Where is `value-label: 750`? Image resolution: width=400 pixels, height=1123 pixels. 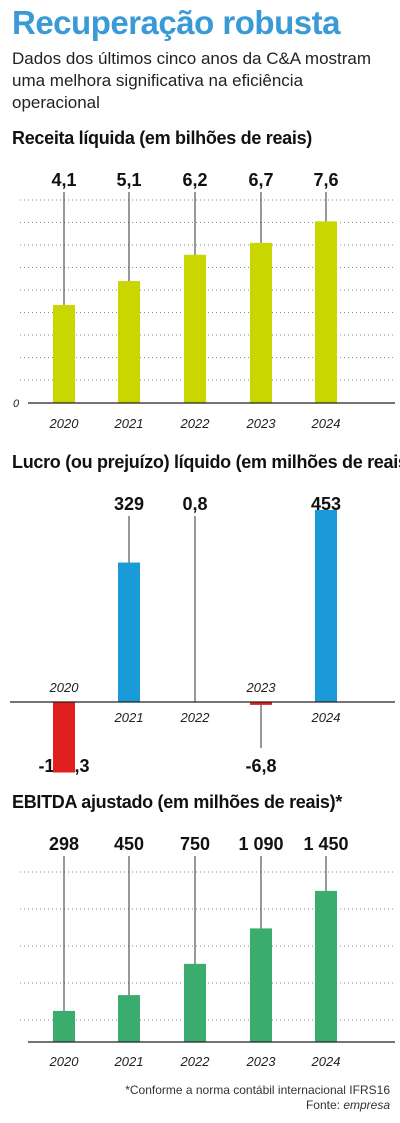
value-label: 750 is located at coordinates (195, 844).